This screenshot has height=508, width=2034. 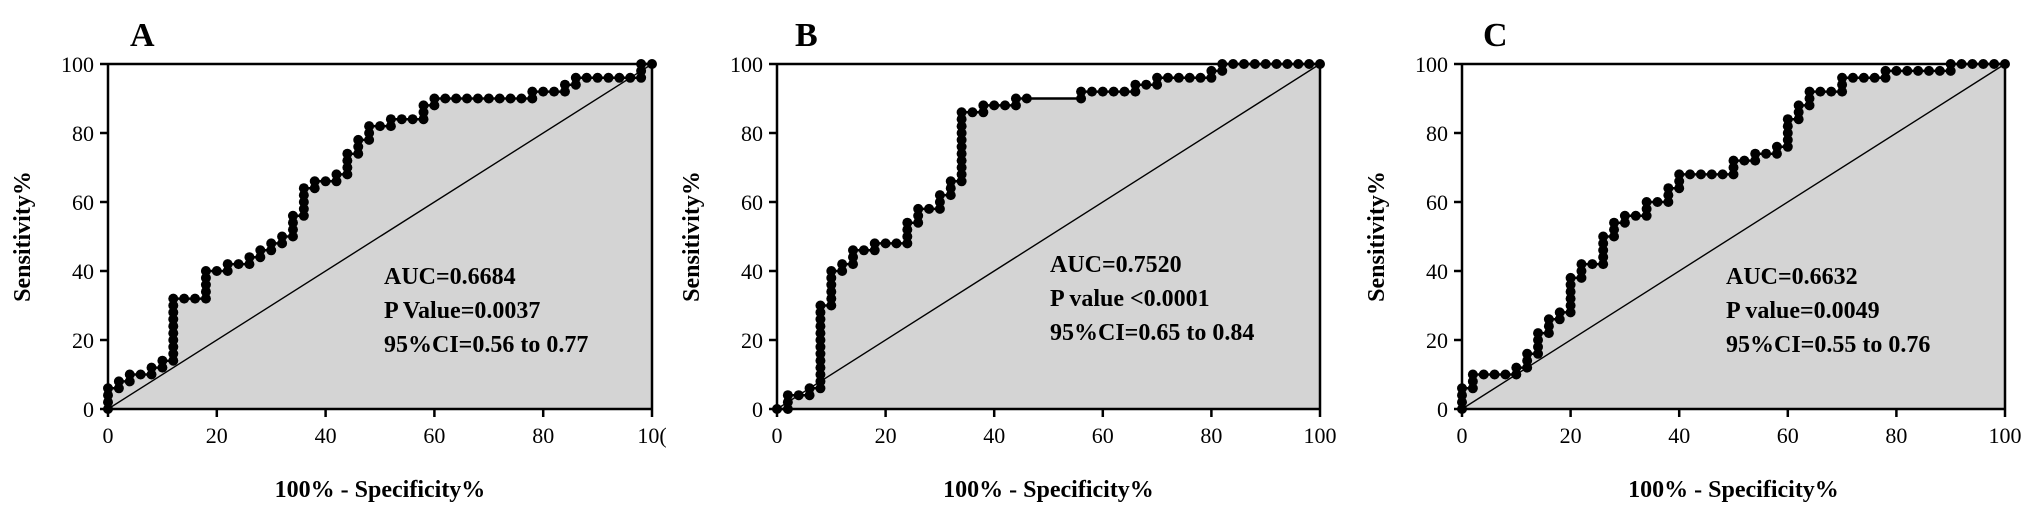 What do you see at coordinates (1130, 299) in the screenshot?
I see `stats-annotation-line: P value <0.0001` at bounding box center [1130, 299].